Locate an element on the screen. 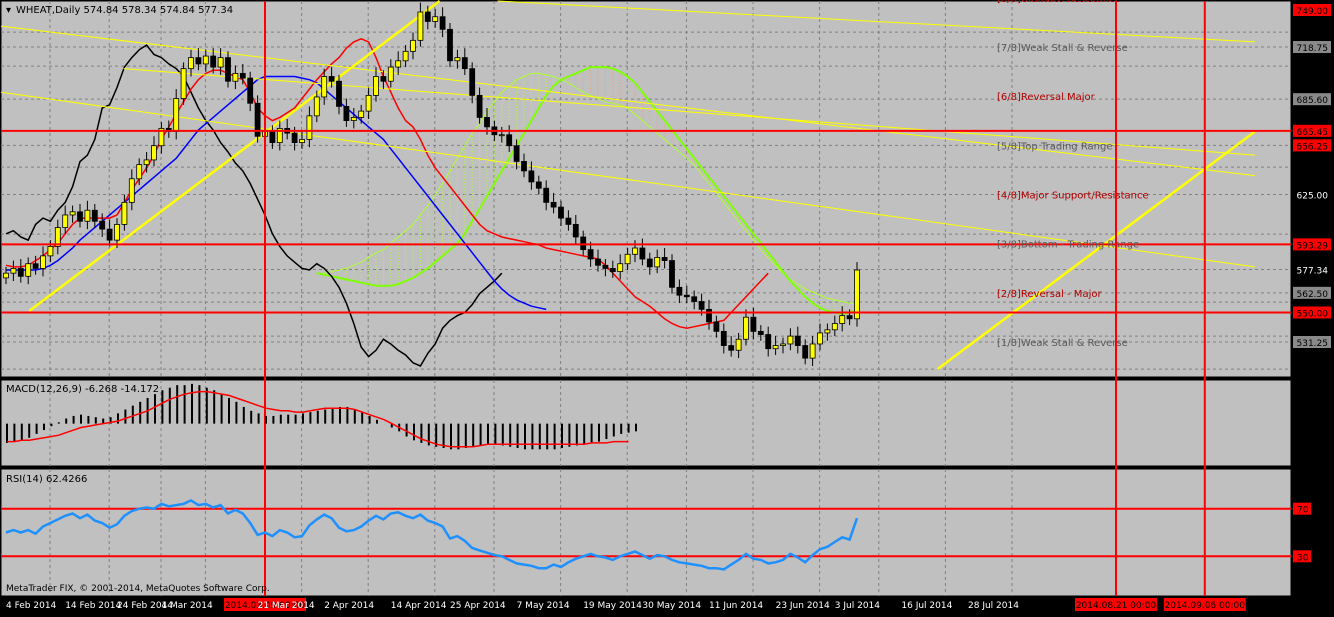 This screenshot has width=1334, height=617. time-tick-label: 3 Jul 2014 is located at coordinates (857, 606).